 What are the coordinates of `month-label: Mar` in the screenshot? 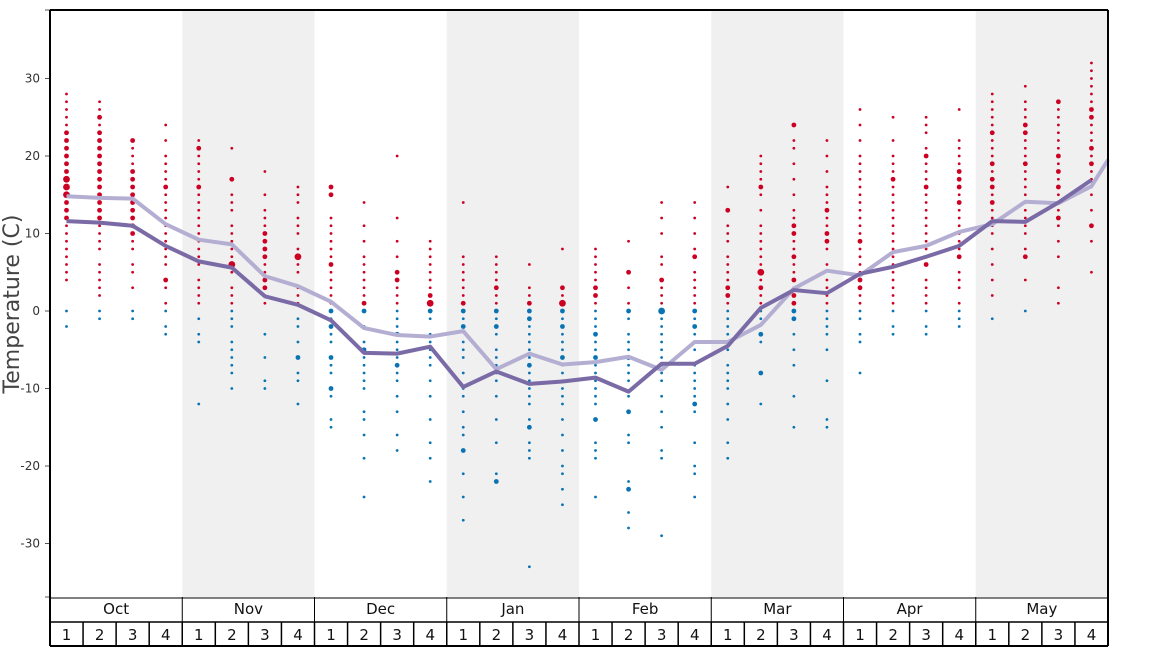 It's located at (777, 609).